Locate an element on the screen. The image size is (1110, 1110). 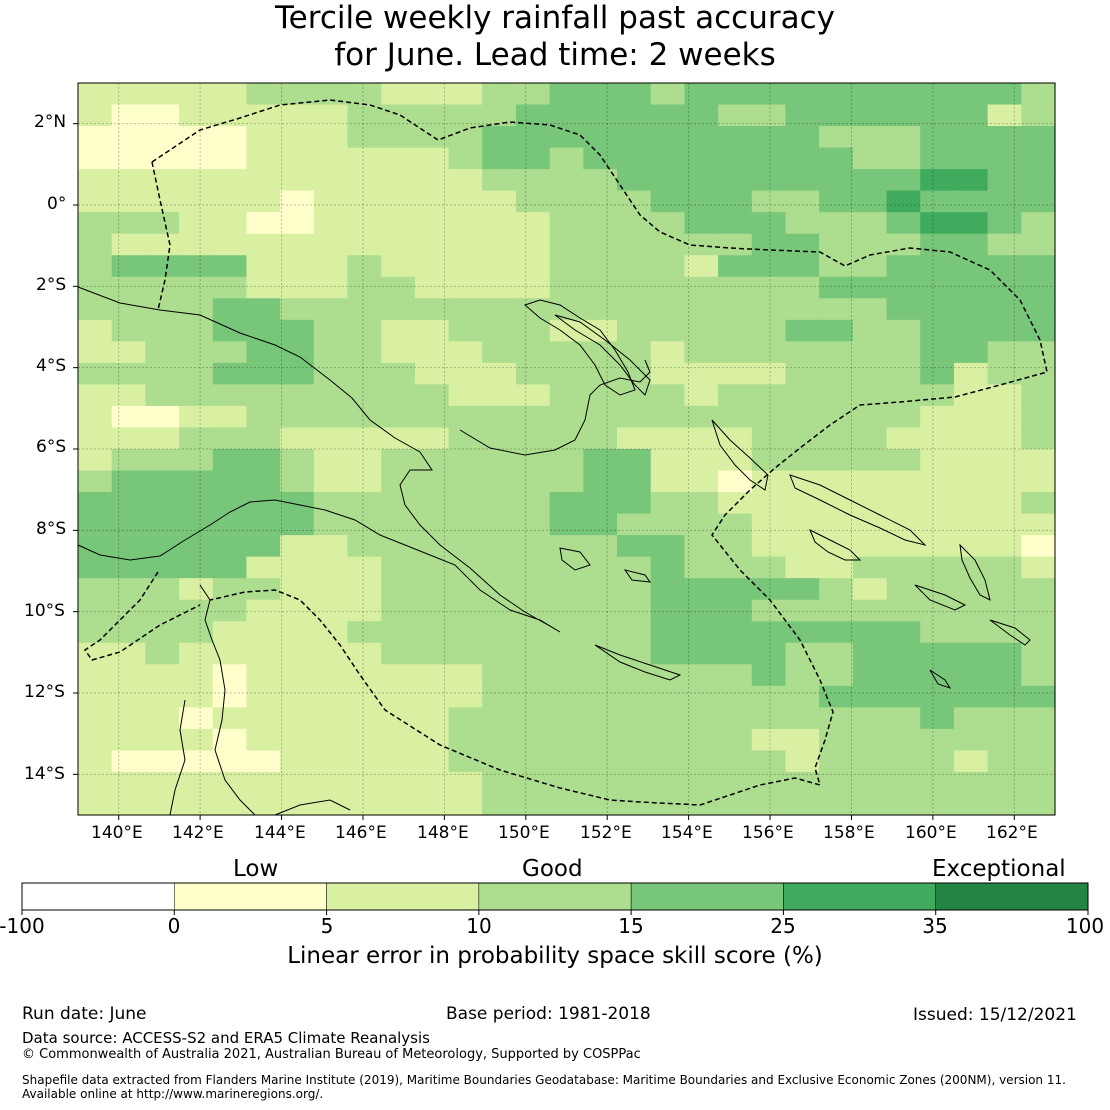
colorbar-tick: 15 is located at coordinates (631, 926).